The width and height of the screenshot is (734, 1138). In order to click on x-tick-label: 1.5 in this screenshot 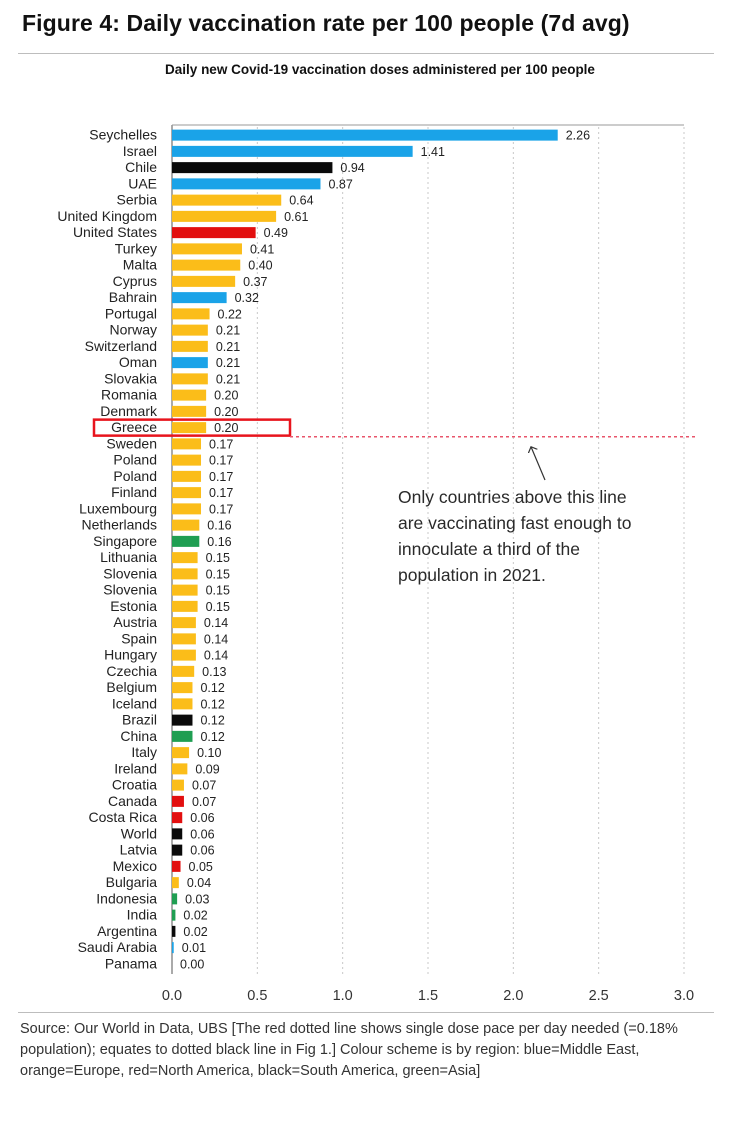, I will do `click(428, 996)`.